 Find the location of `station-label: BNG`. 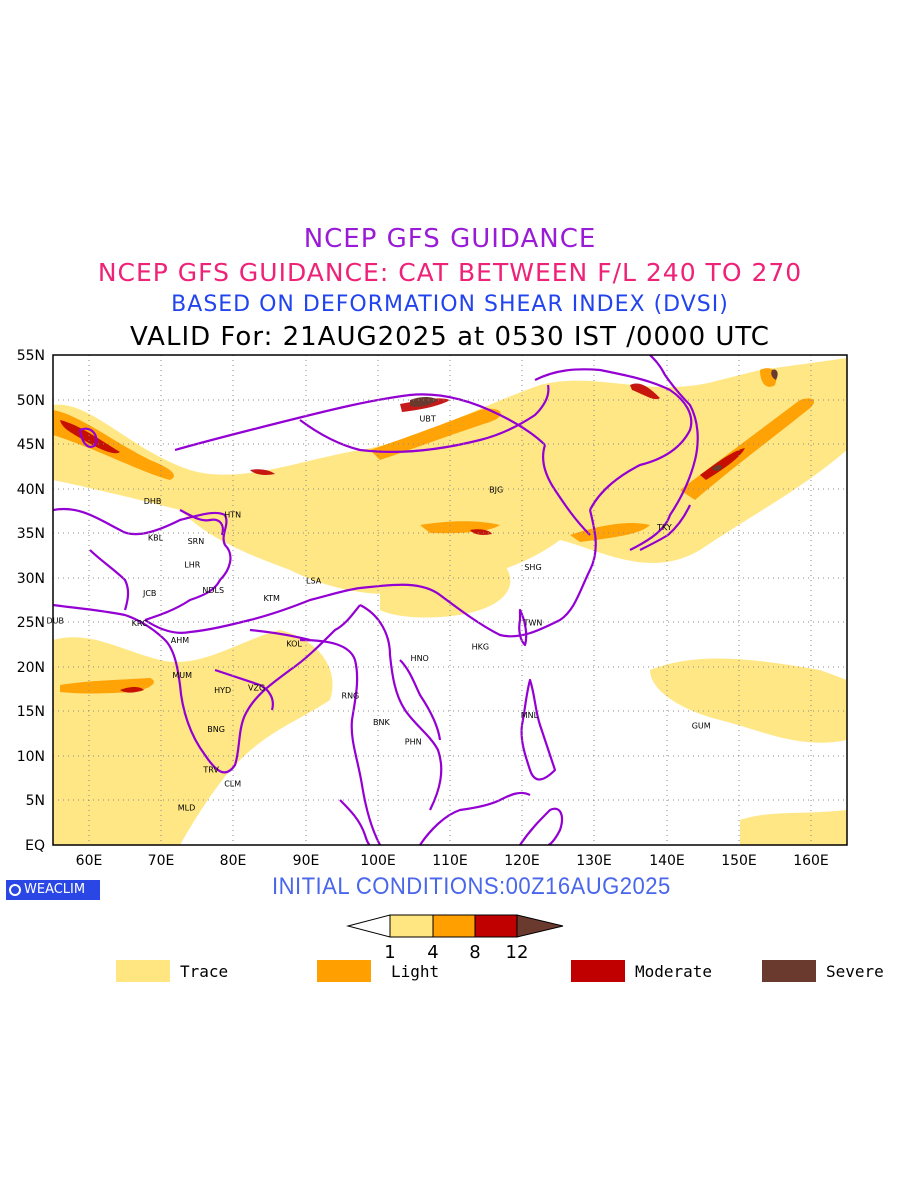

station-label: BNG is located at coordinates (216, 729).